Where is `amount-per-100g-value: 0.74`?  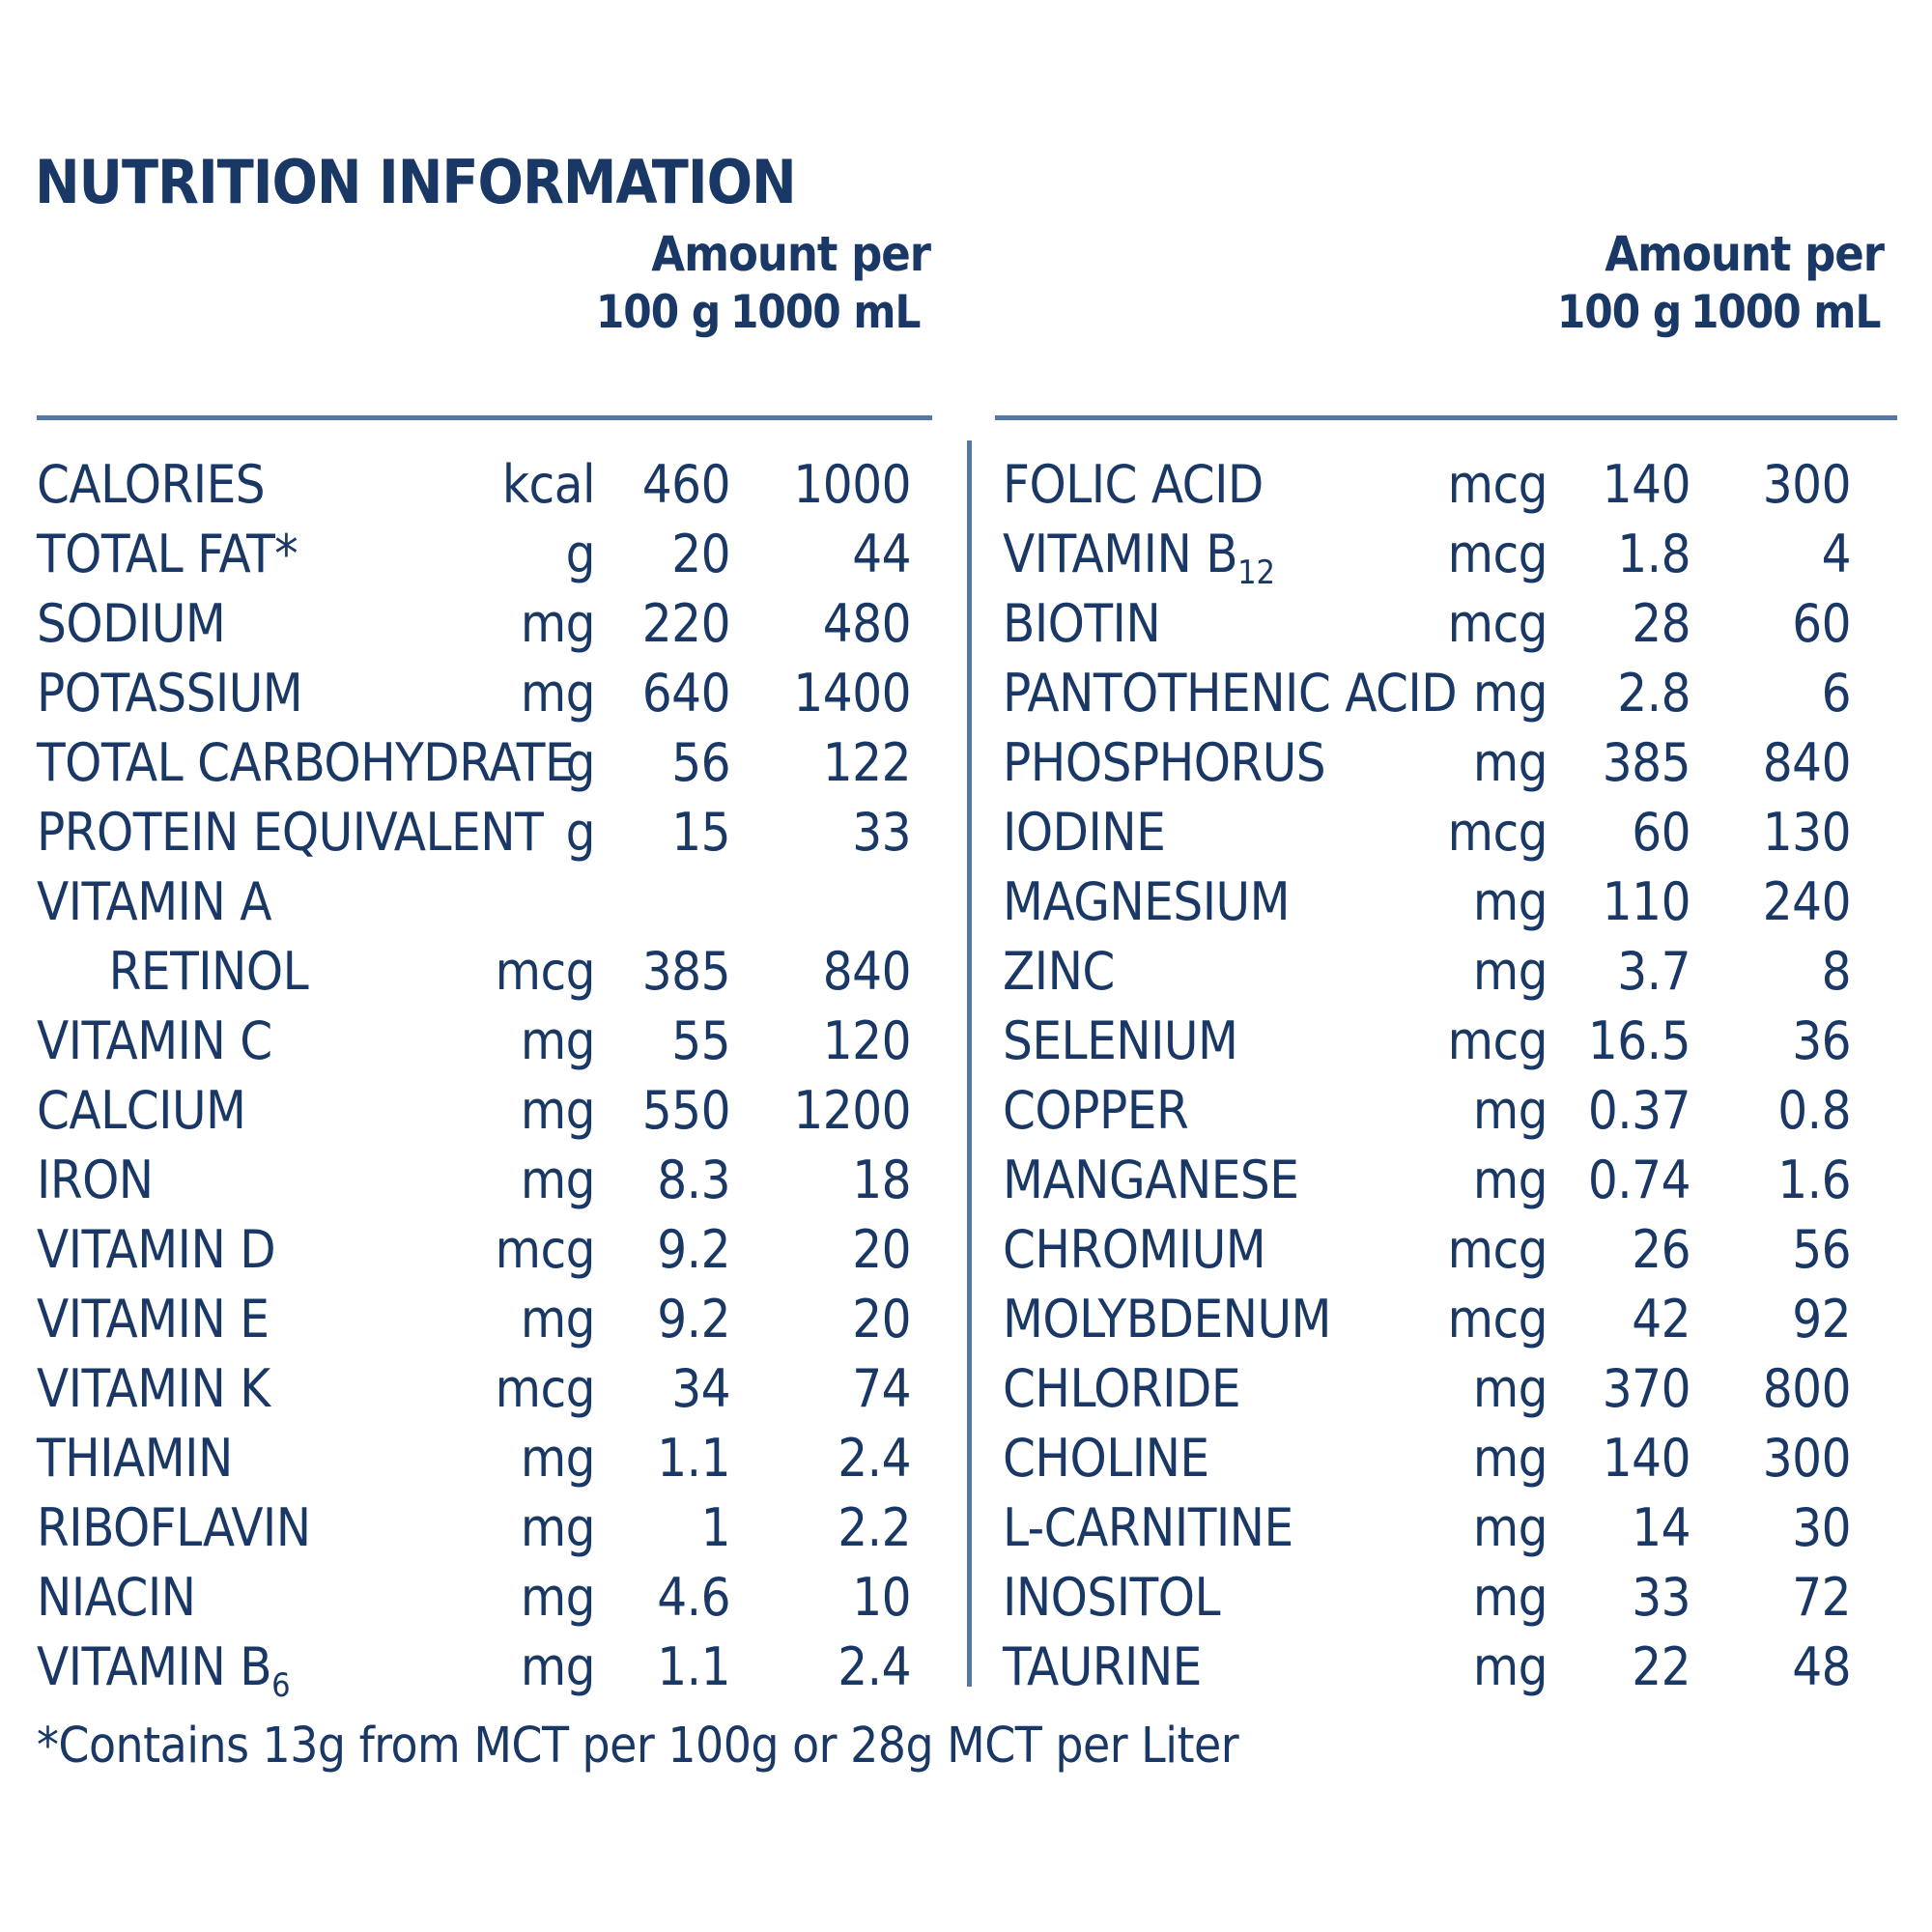 amount-per-100g-value: 0.74 is located at coordinates (1639, 1180).